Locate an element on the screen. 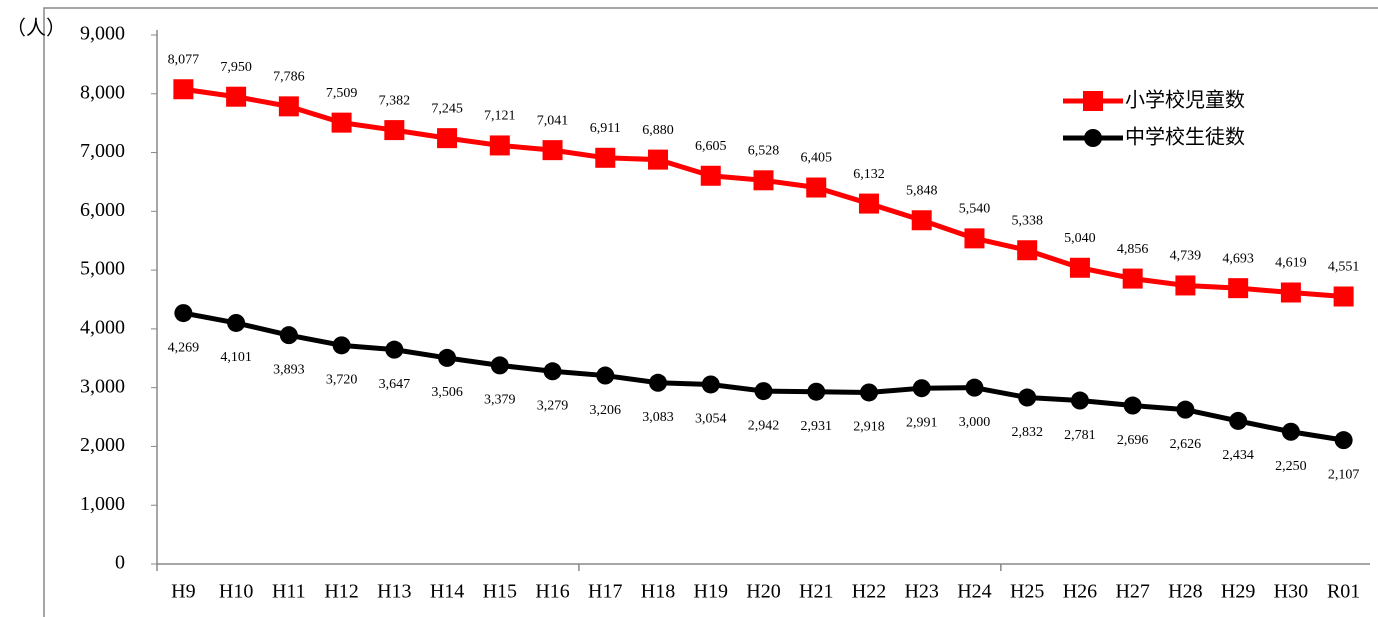 The height and width of the screenshot is (617, 1378). y-tick-label: 2,000 is located at coordinates (102, 445).